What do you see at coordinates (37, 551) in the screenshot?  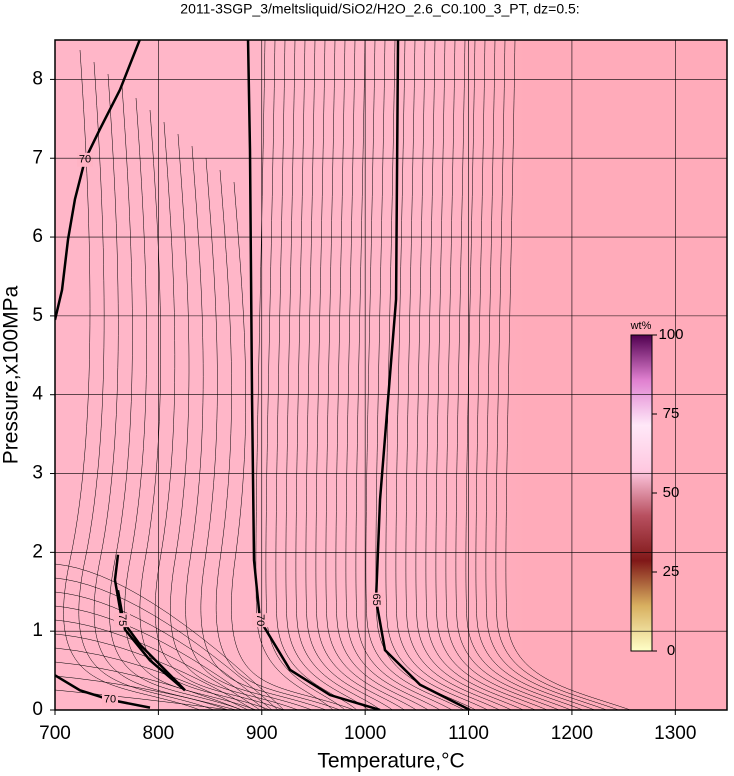 I see `y-tick-label: 2` at bounding box center [37, 551].